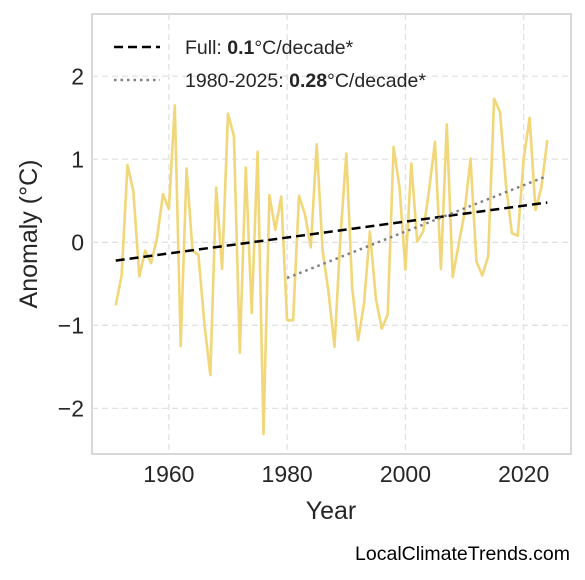 This screenshot has height=580, width=585. Describe the element at coordinates (376, 81) in the screenshot. I see `legend-suffix-recent: °C/decade*` at that location.